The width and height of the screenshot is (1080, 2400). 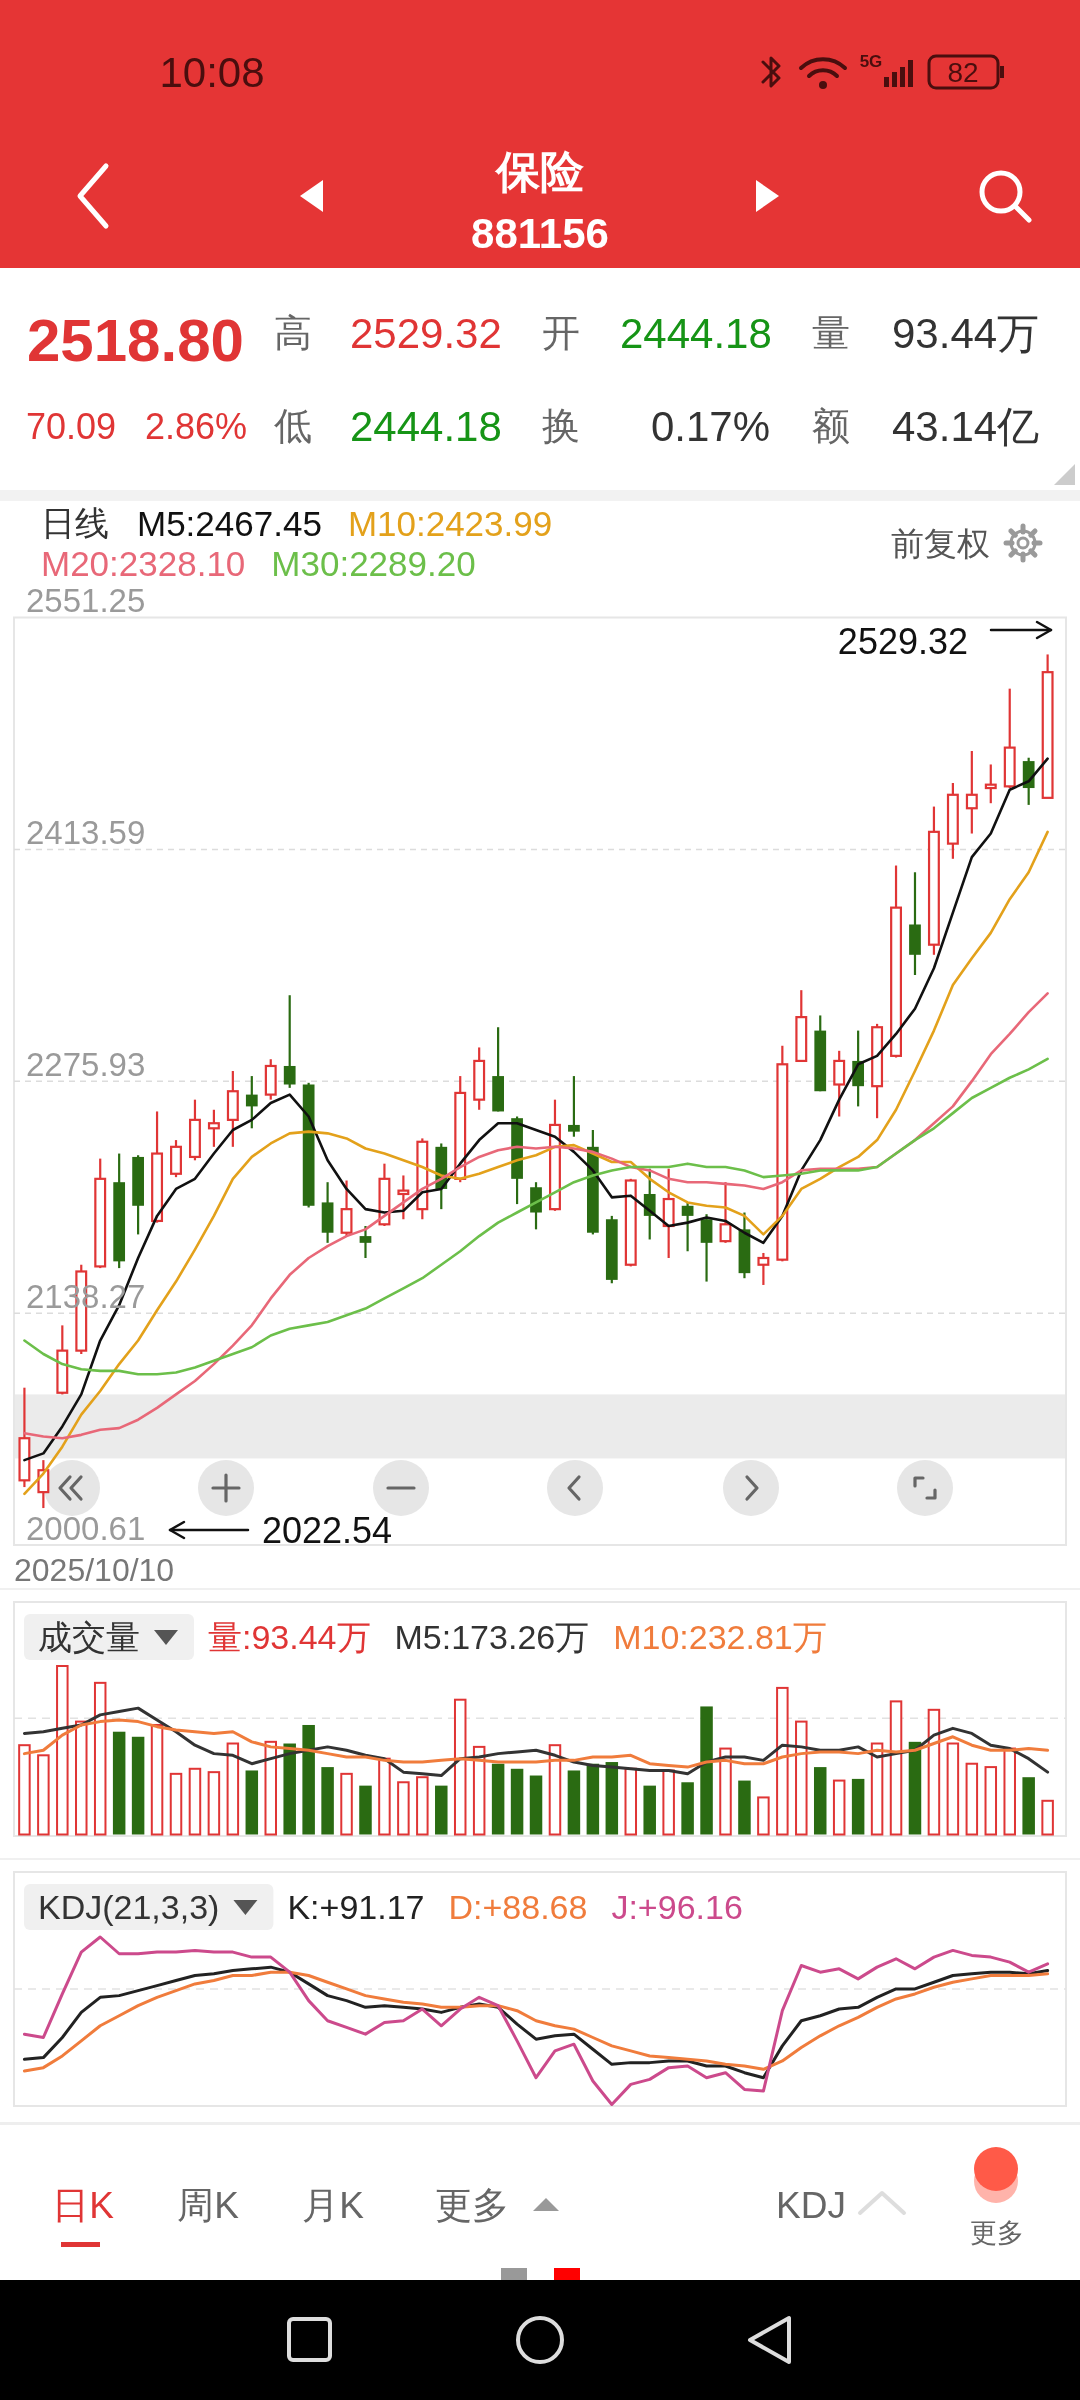 I want to click on text: 周K, so click(x=208, y=2205).